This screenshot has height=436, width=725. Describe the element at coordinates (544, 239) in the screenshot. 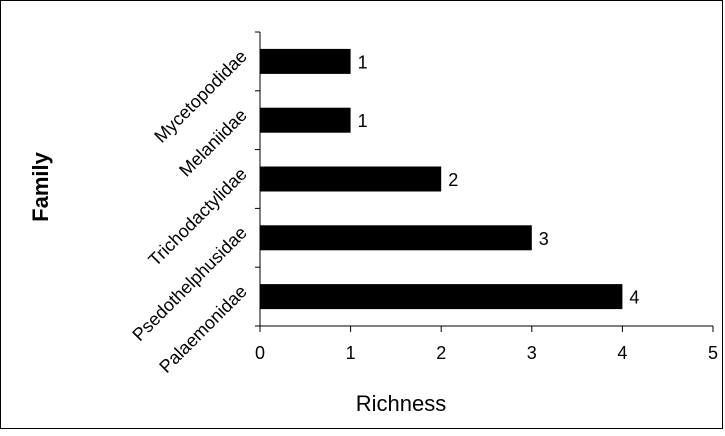

I see `data-label: 3` at that location.